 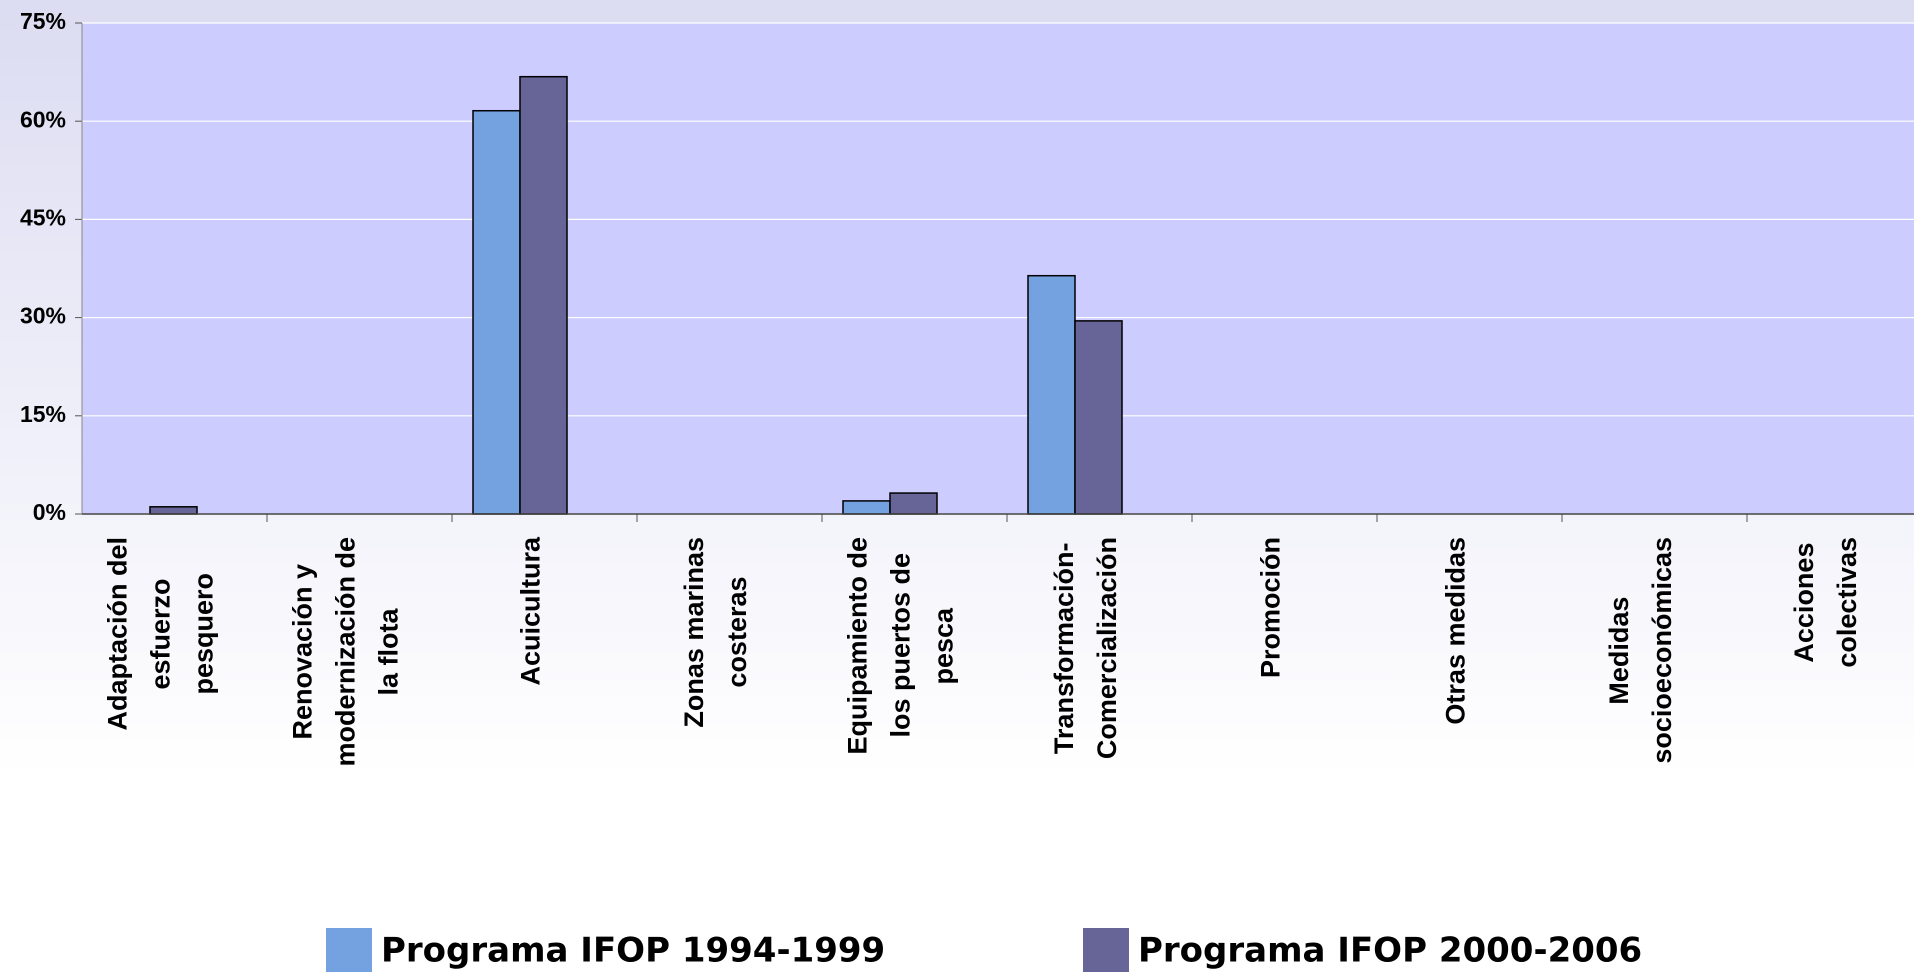 What do you see at coordinates (43, 217) in the screenshot?
I see `y-tick-label: 45%` at bounding box center [43, 217].